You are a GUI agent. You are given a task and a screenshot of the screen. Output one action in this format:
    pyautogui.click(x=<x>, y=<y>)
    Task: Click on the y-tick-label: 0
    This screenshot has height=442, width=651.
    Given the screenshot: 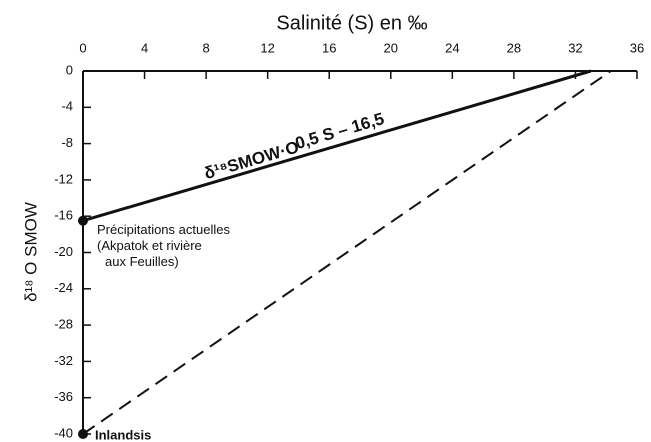 What is the action you would take?
    pyautogui.click(x=69, y=69)
    